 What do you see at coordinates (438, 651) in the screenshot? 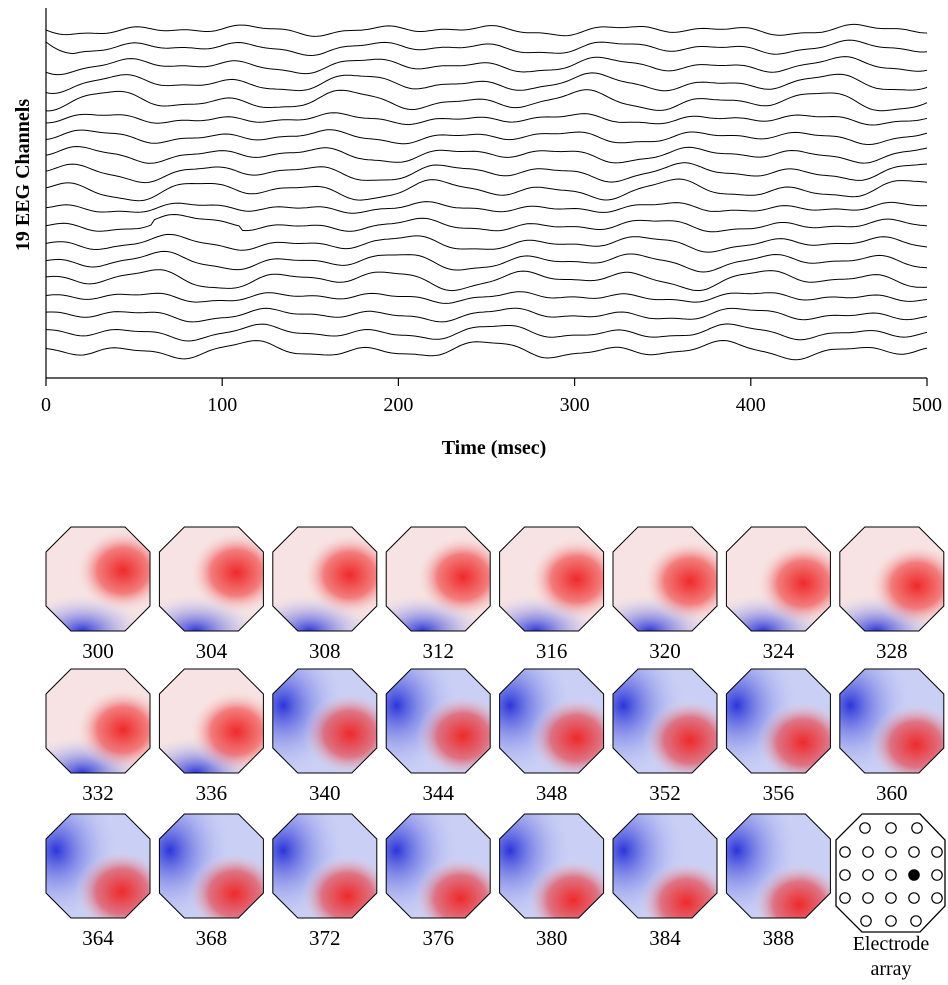
I see `map-time-label: 312` at bounding box center [438, 651].